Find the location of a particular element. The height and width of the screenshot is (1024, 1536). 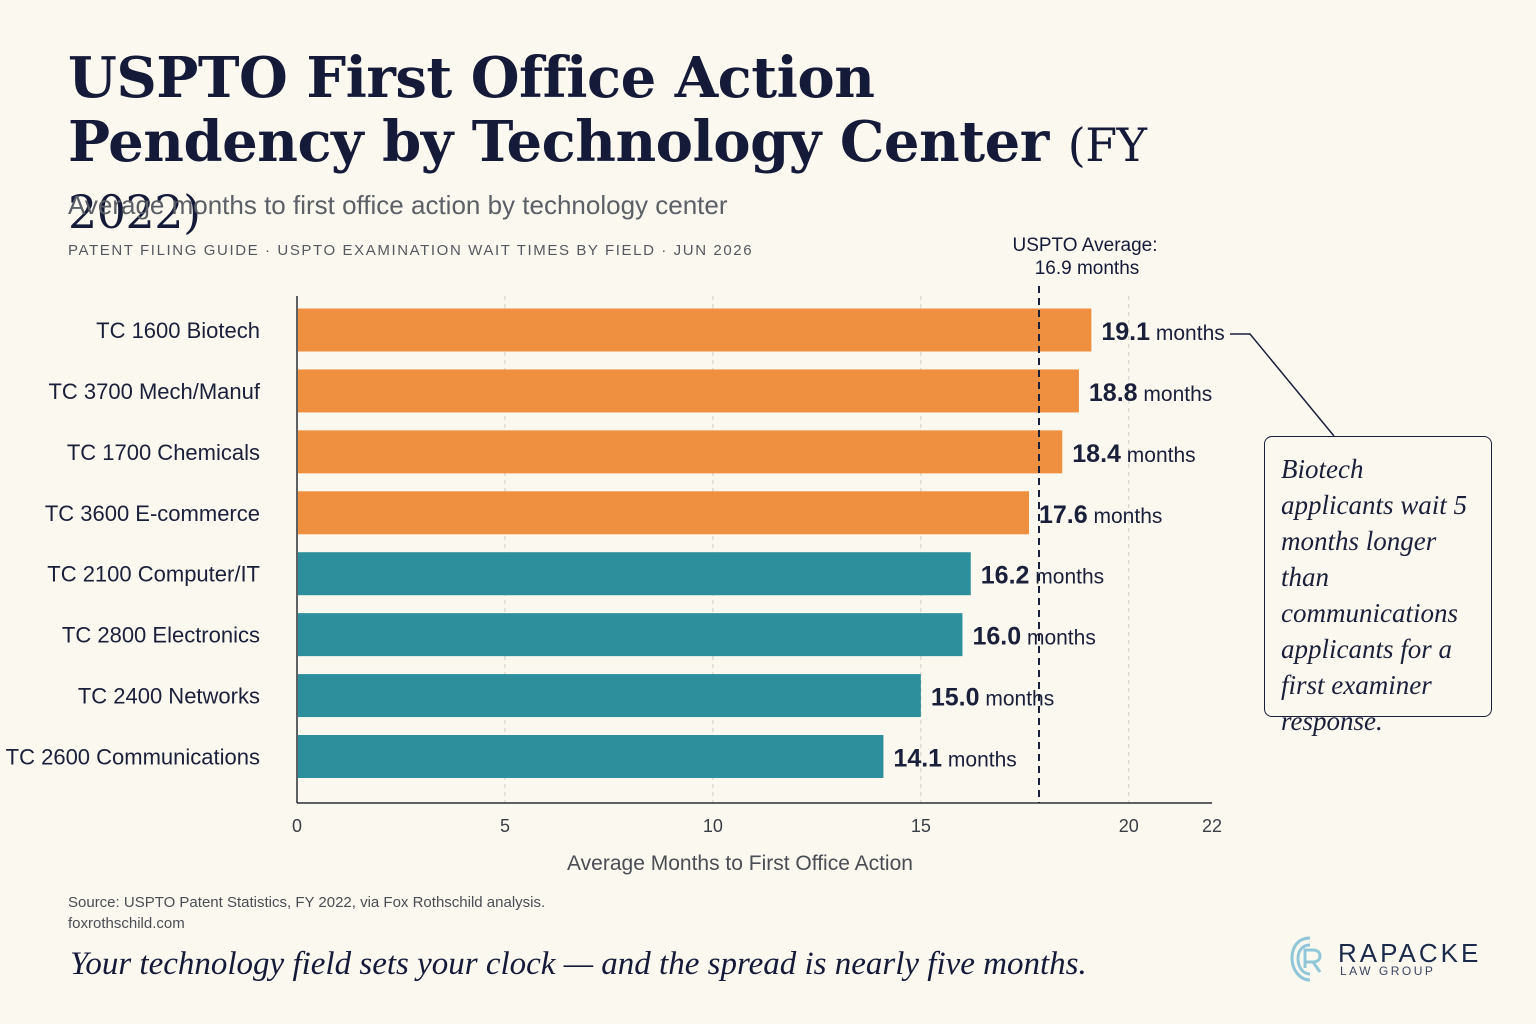

category-label: TC 1600 Biotech is located at coordinates (178, 330).